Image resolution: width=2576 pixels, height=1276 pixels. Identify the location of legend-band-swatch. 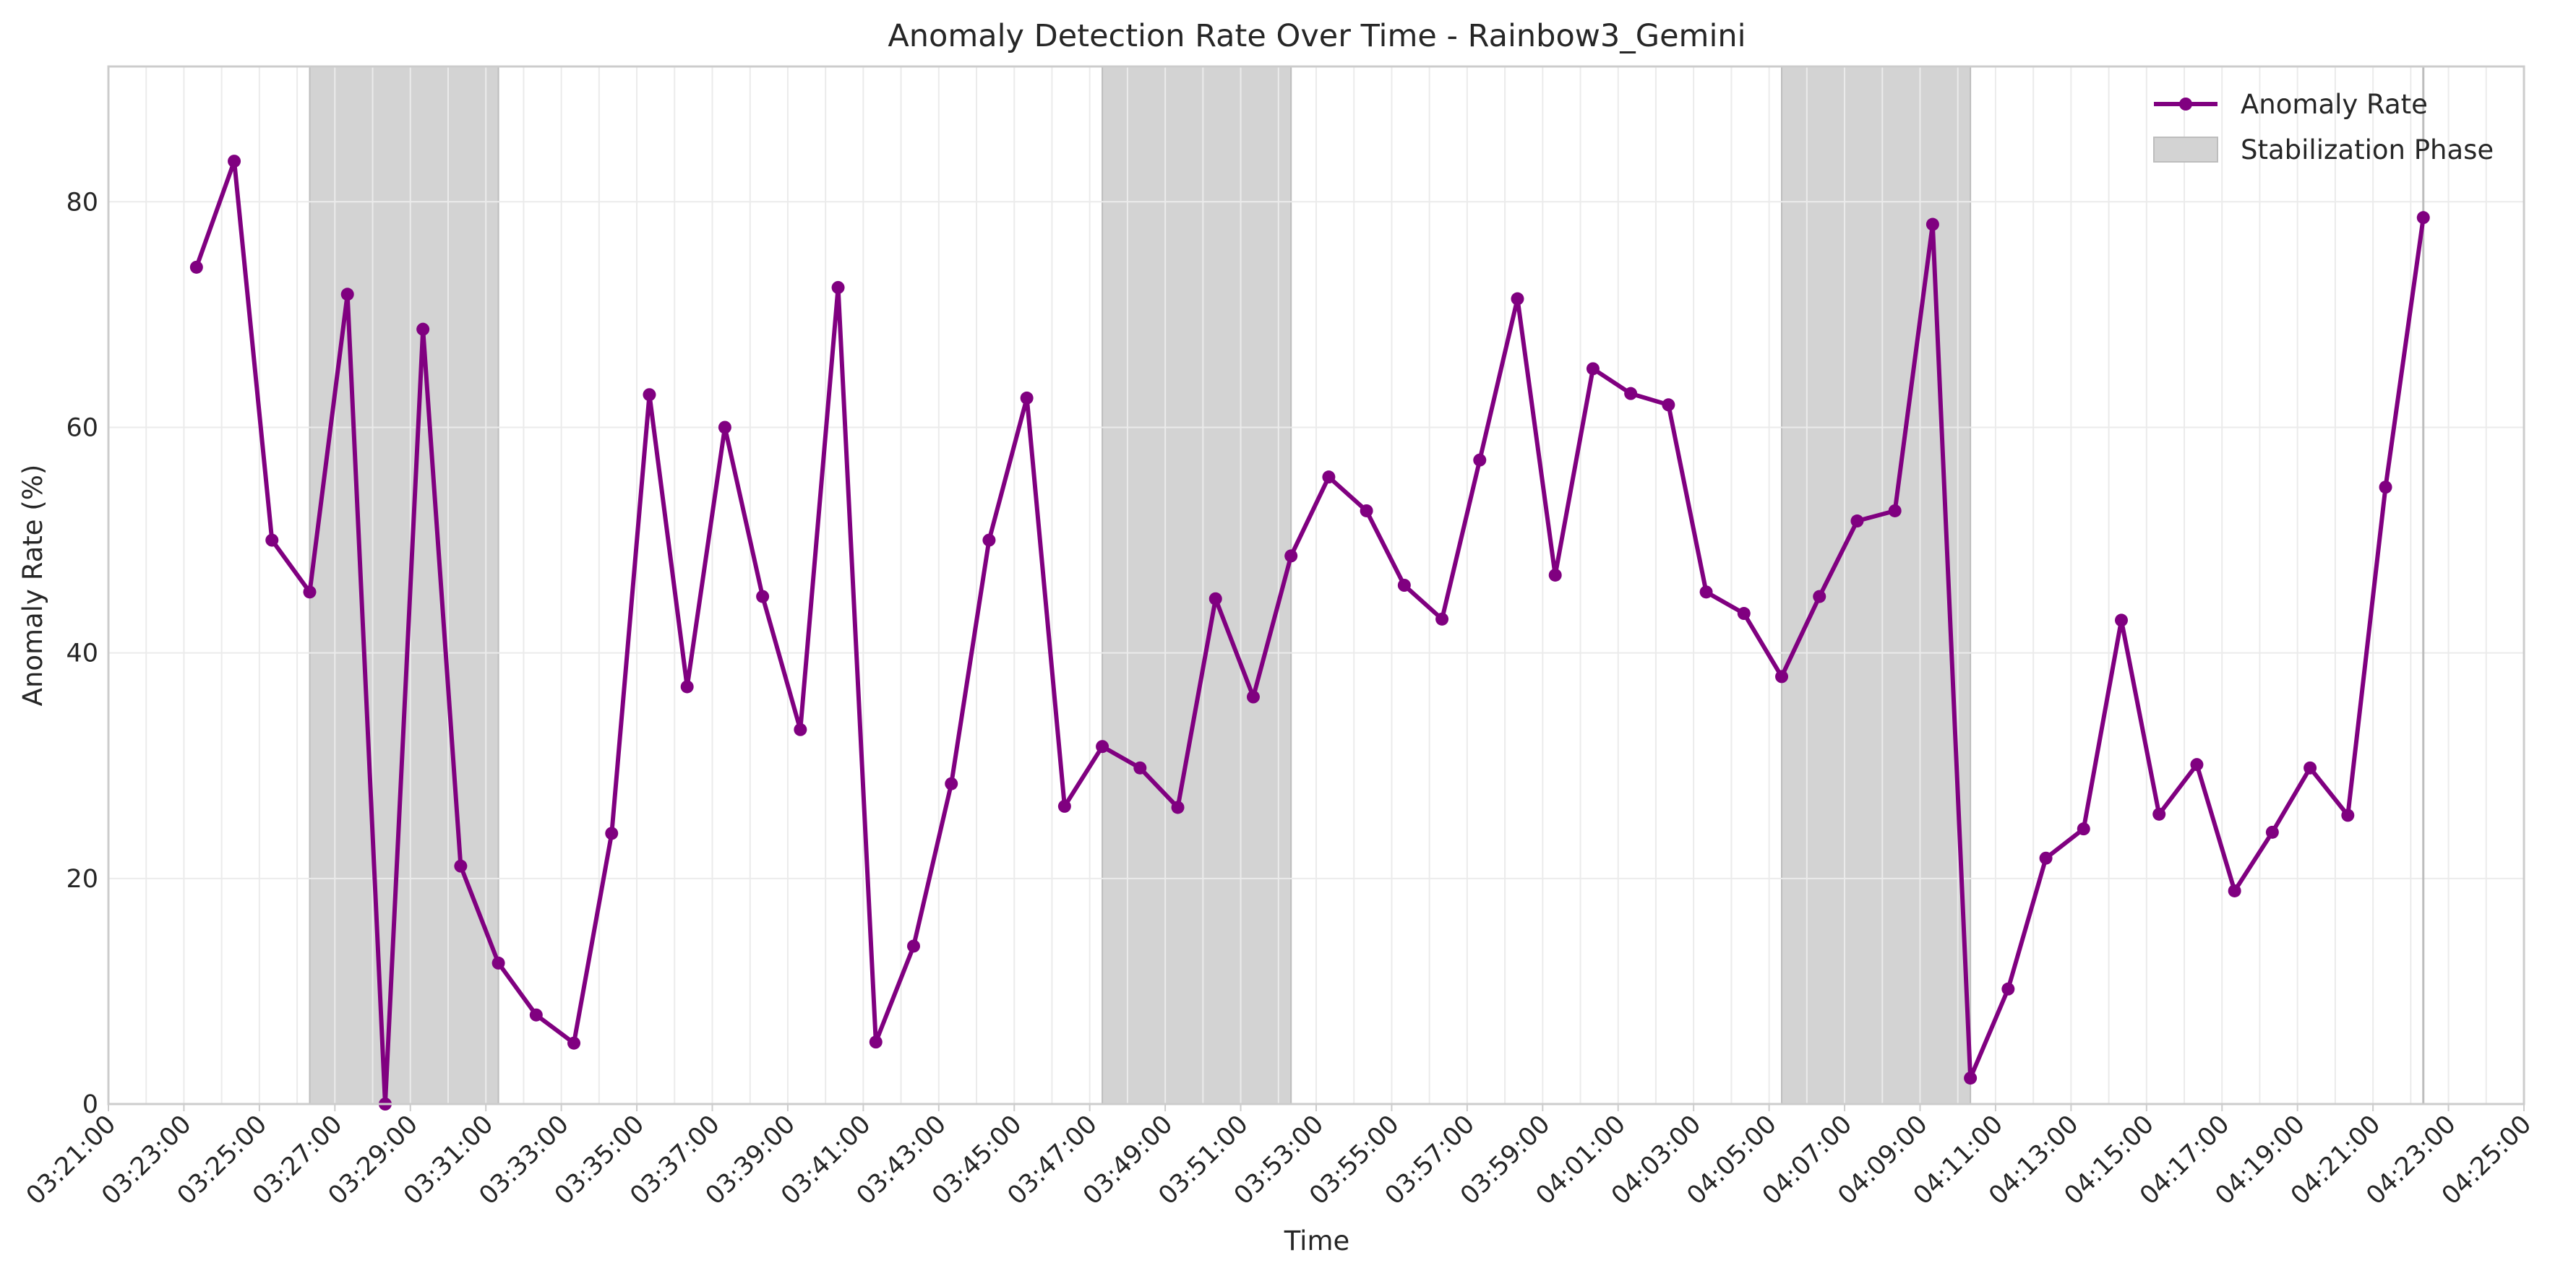
(2186, 150).